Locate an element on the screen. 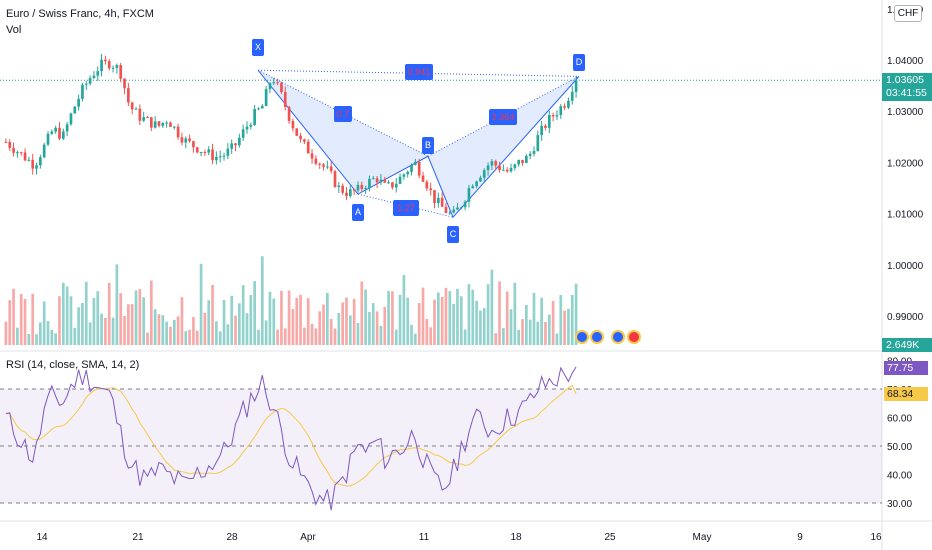  price-tick-label: 1.04000 is located at coordinates (905, 61).